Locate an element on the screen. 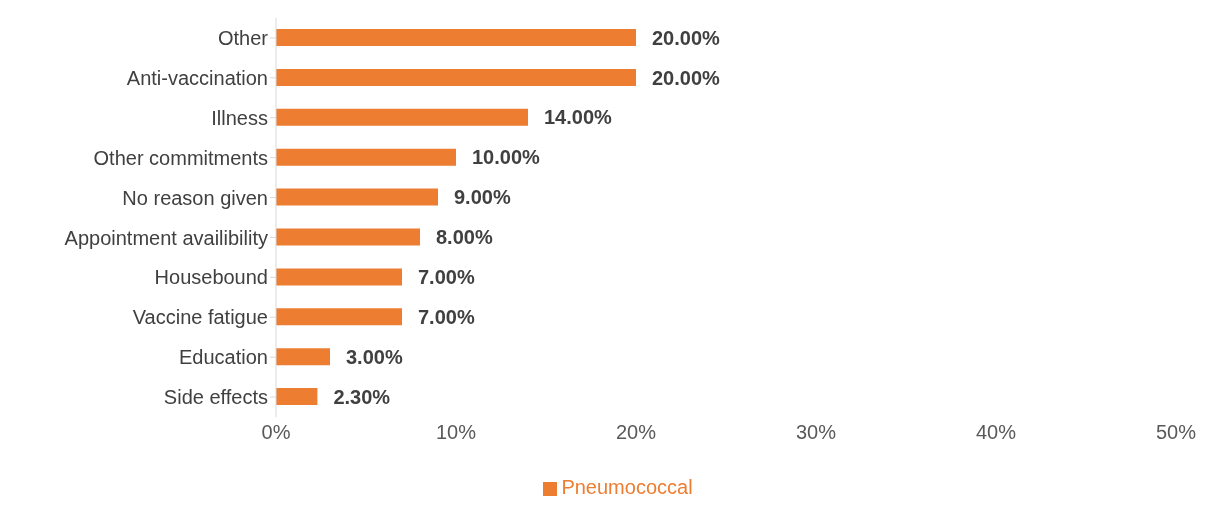 The image size is (1209, 515). data-label: 8.00% is located at coordinates (464, 237).